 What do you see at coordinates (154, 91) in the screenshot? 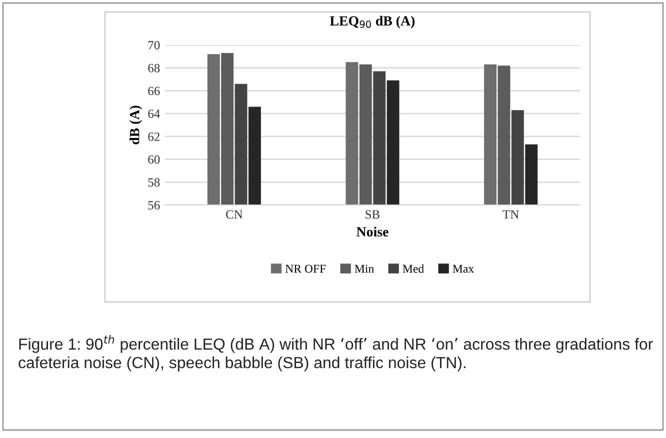
I see `y-tick-label: 66` at bounding box center [154, 91].